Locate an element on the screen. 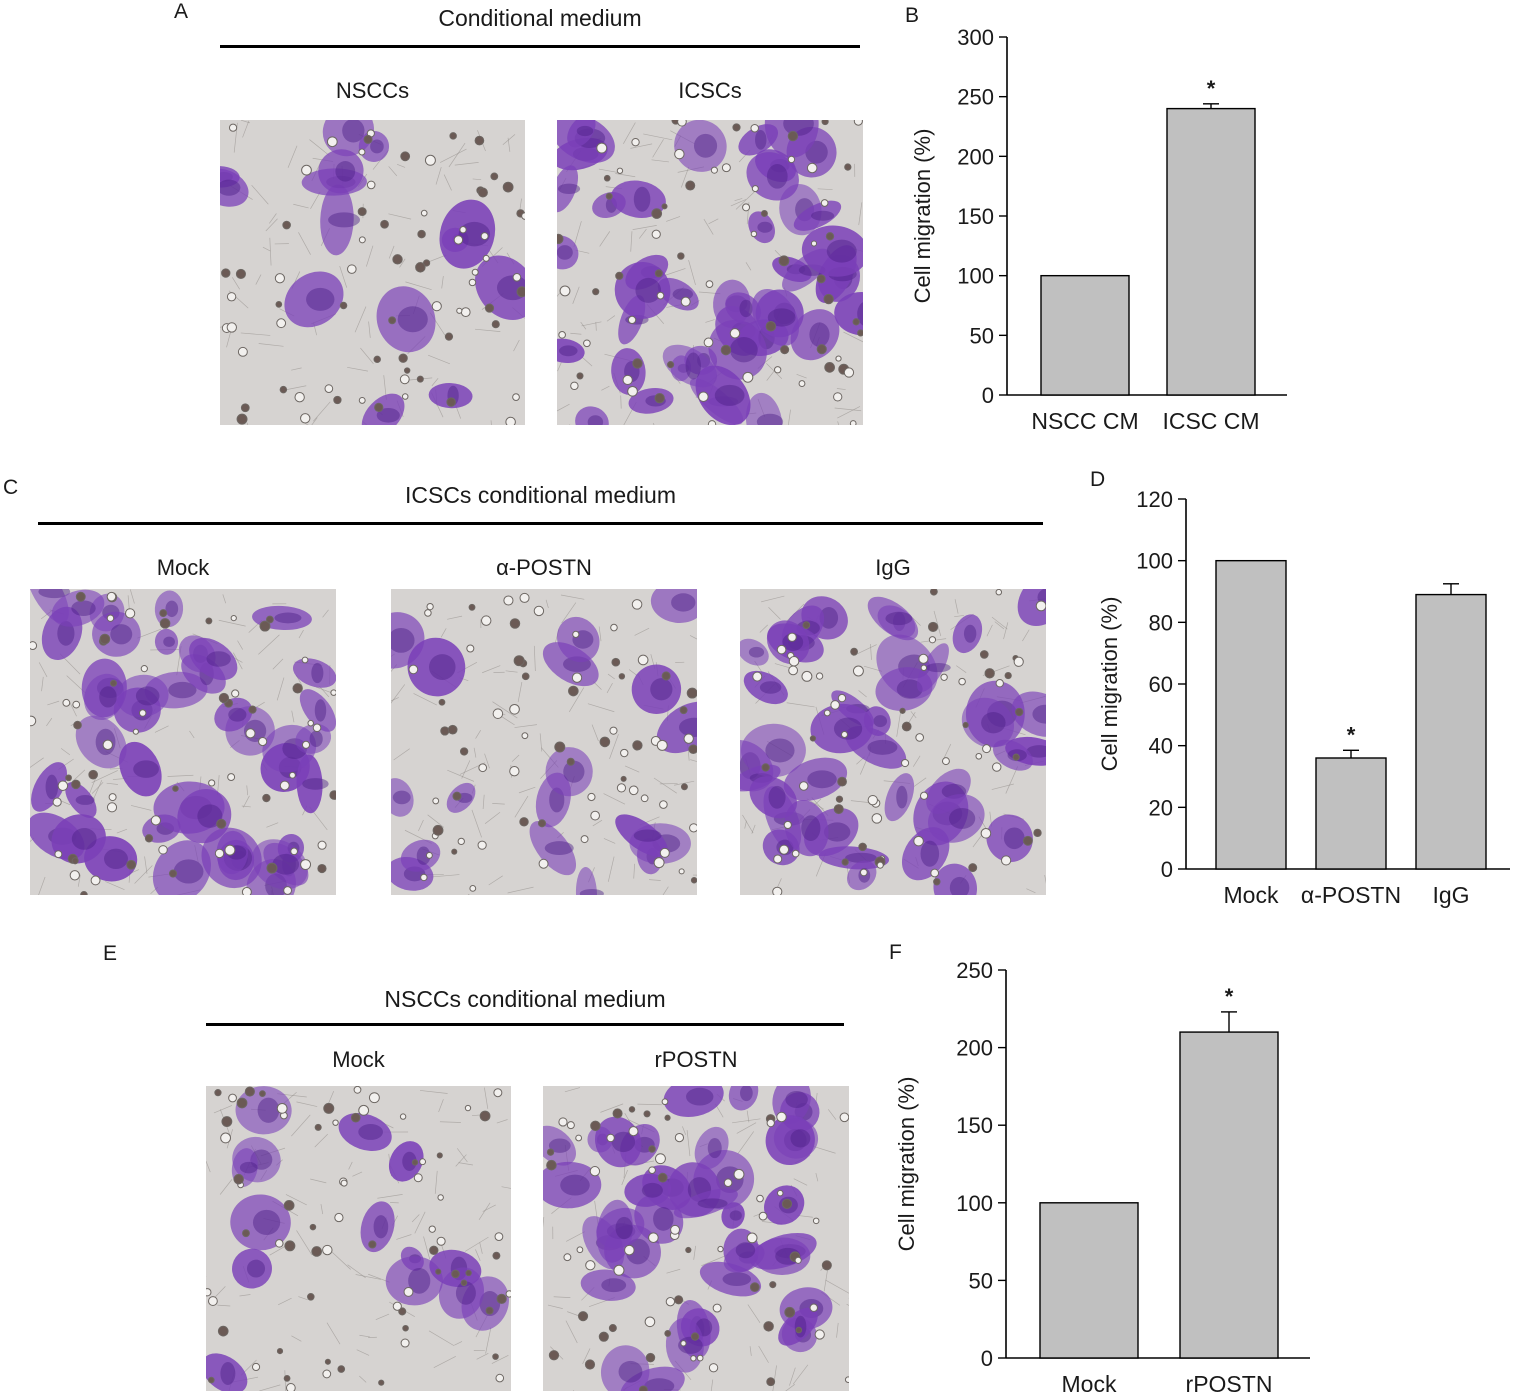 The width and height of the screenshot is (1518, 1393). panel-d-category-label: Mock is located at coordinates (1251, 895).